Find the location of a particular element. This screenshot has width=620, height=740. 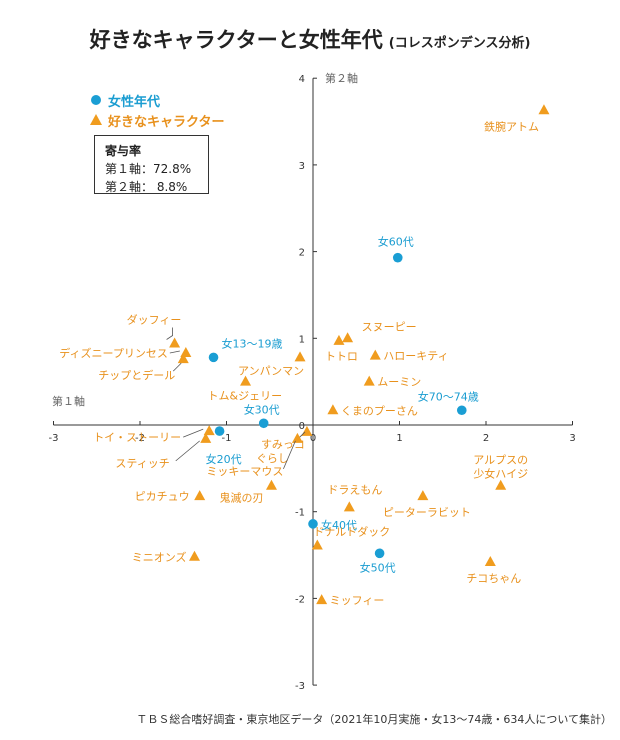

point-label: トイ・ストーリー is located at coordinates (137, 437).